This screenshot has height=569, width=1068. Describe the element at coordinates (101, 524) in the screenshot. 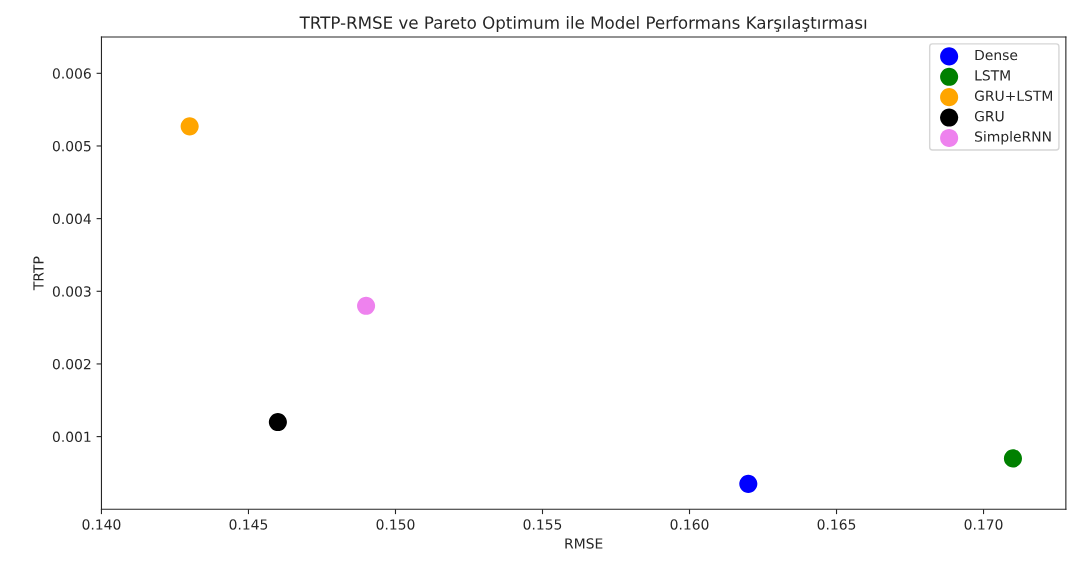

I see `x-tick-label: 0.140` at that location.